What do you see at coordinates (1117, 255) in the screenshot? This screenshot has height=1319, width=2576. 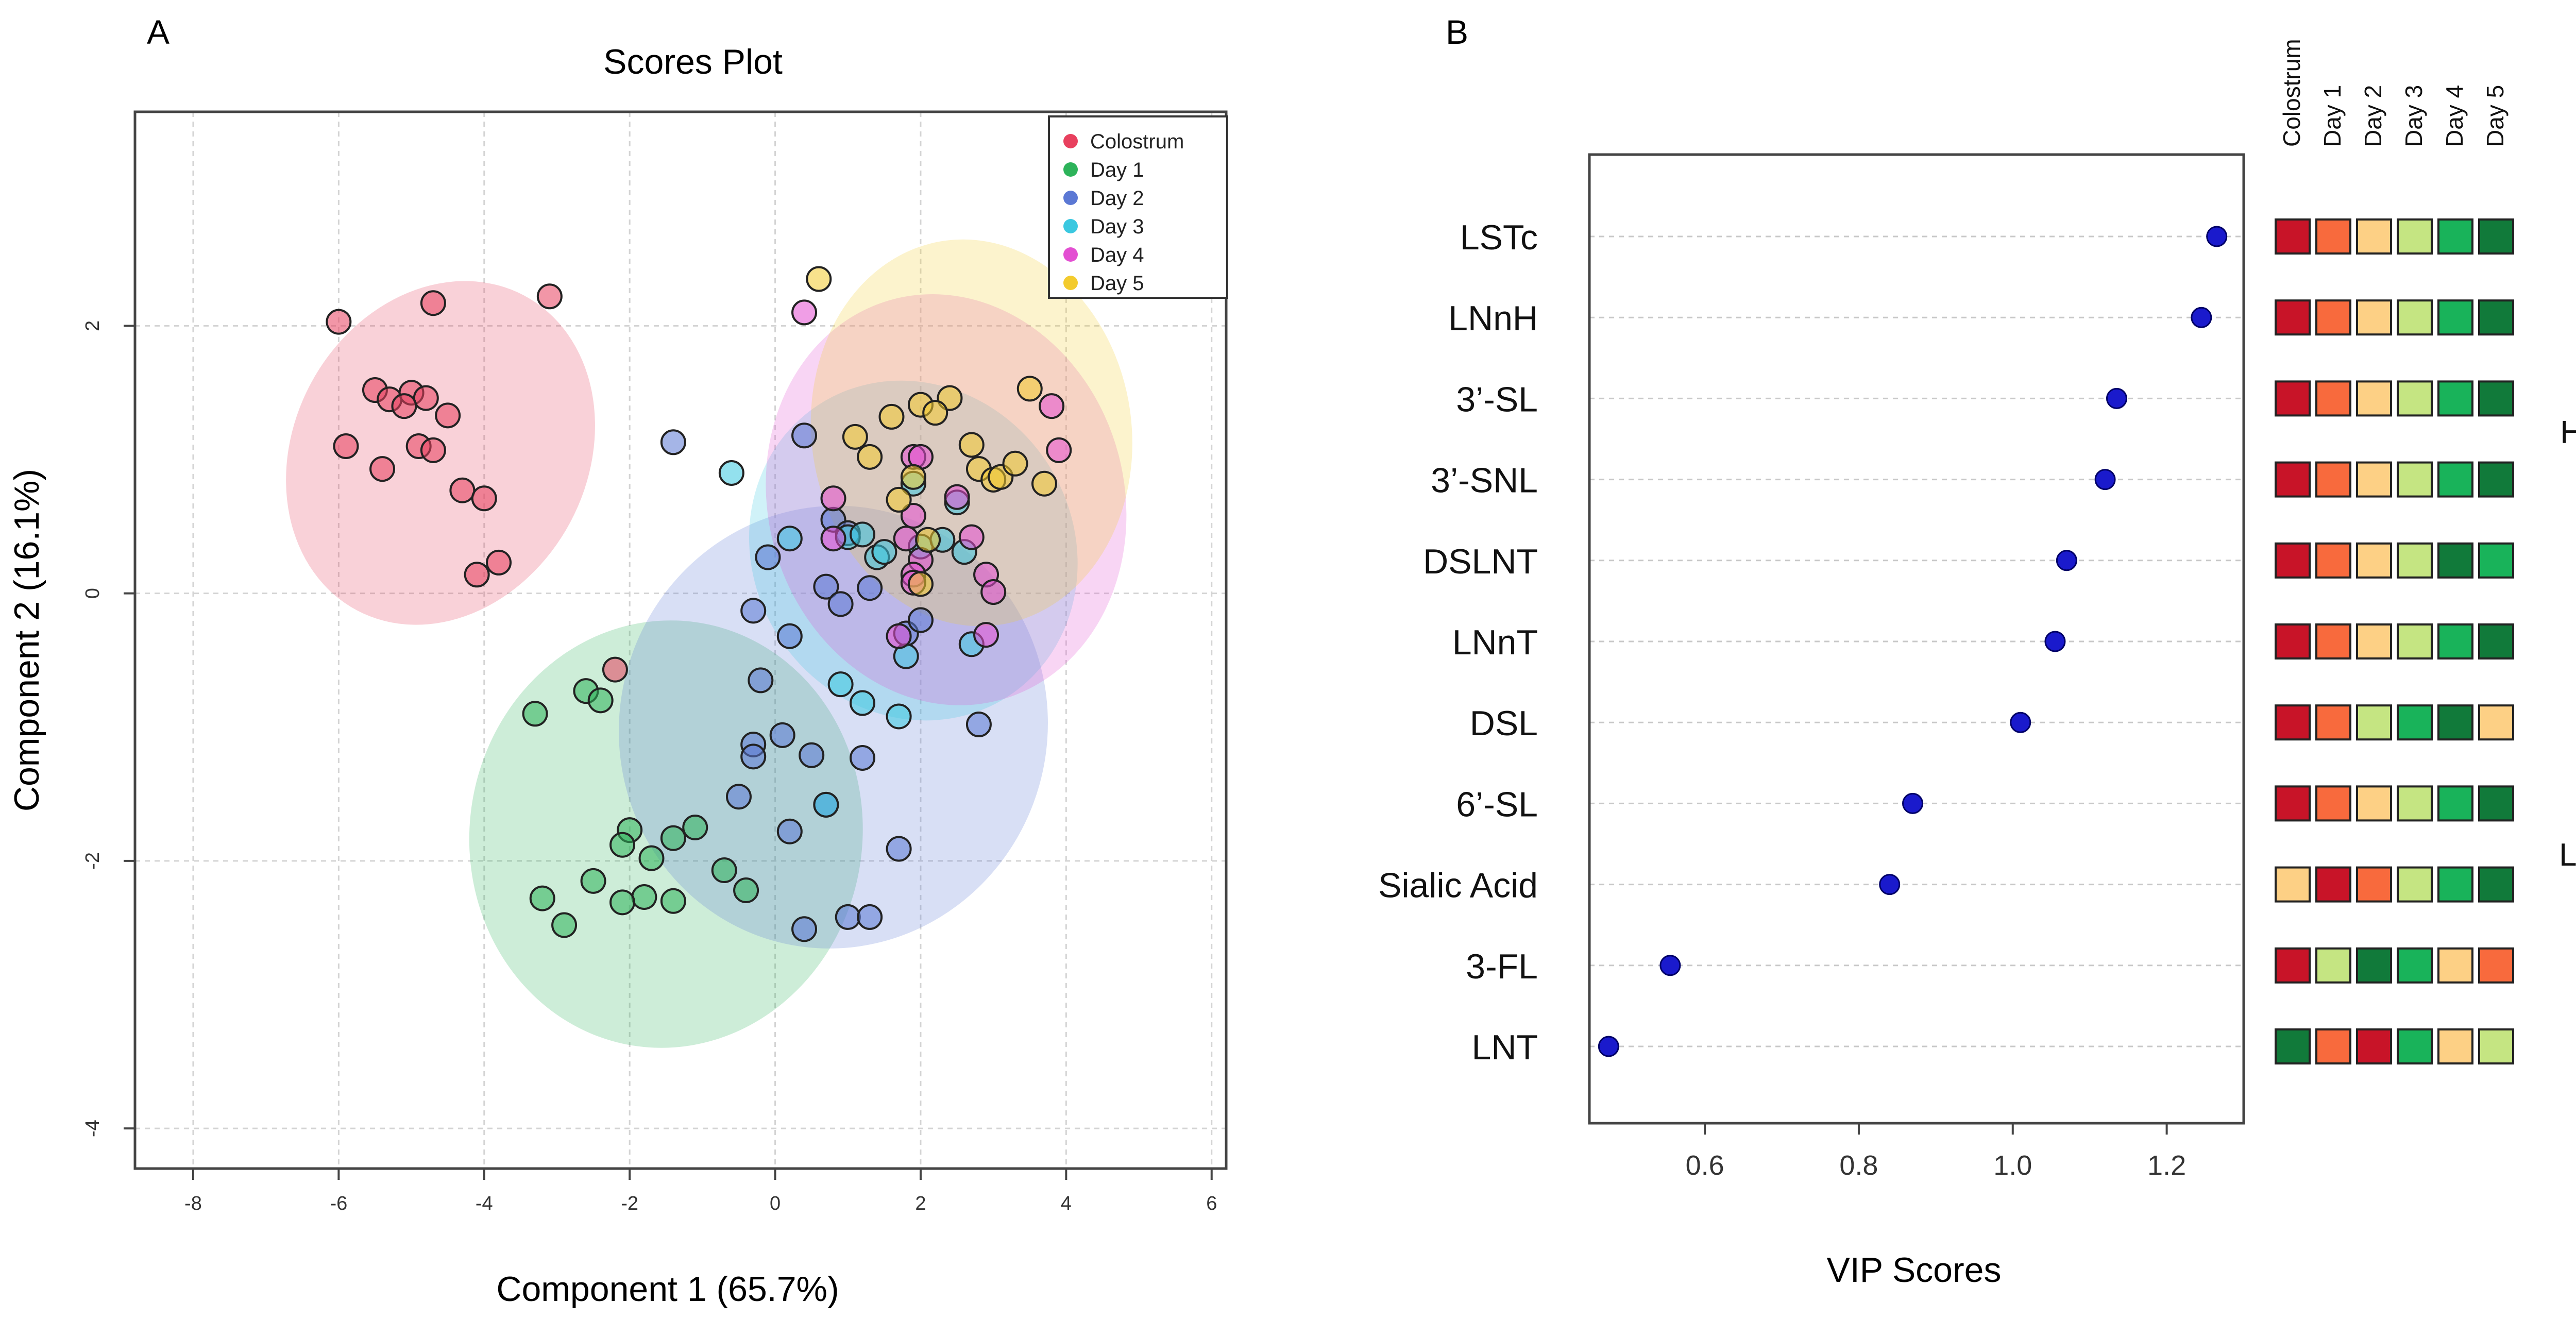 I see `legend-label-day-4: Day 4` at bounding box center [1117, 255].